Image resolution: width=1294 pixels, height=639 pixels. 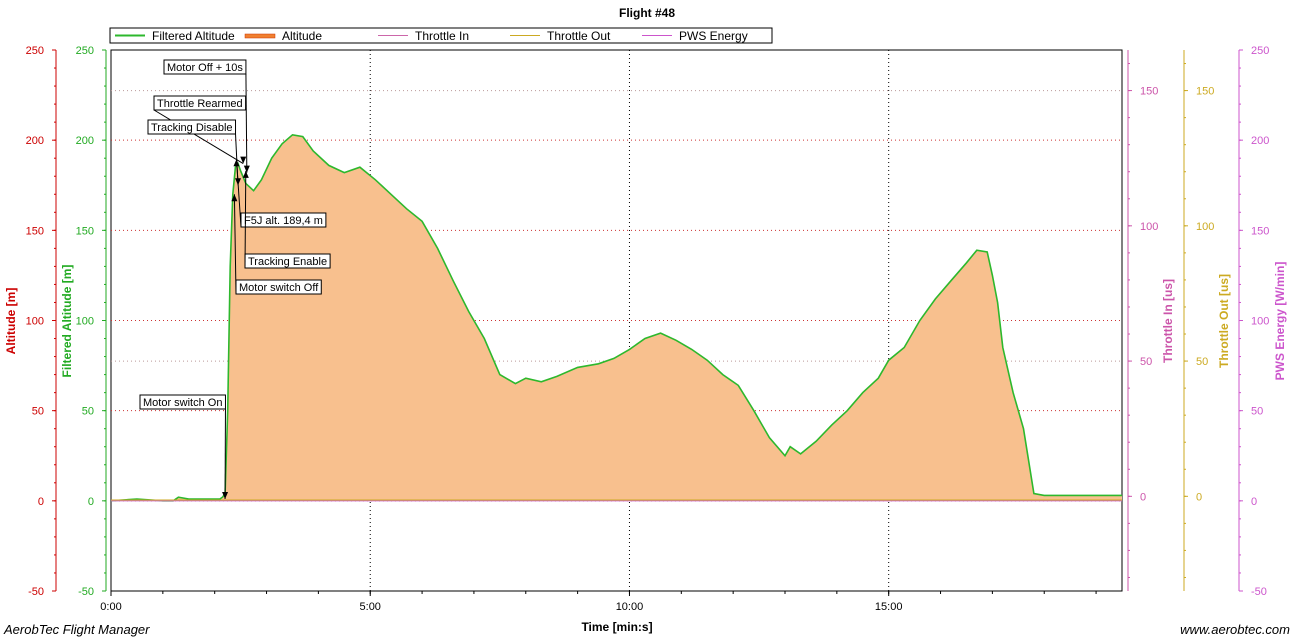 I want to click on legend-item: PWS Energy, so click(x=695, y=36).